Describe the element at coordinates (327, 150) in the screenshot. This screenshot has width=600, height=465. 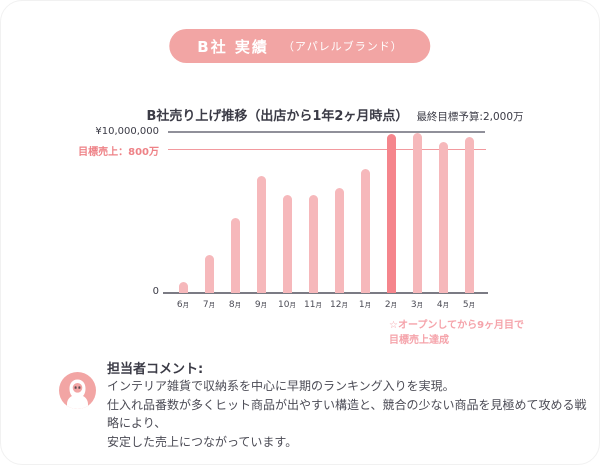
I see `target-line` at that location.